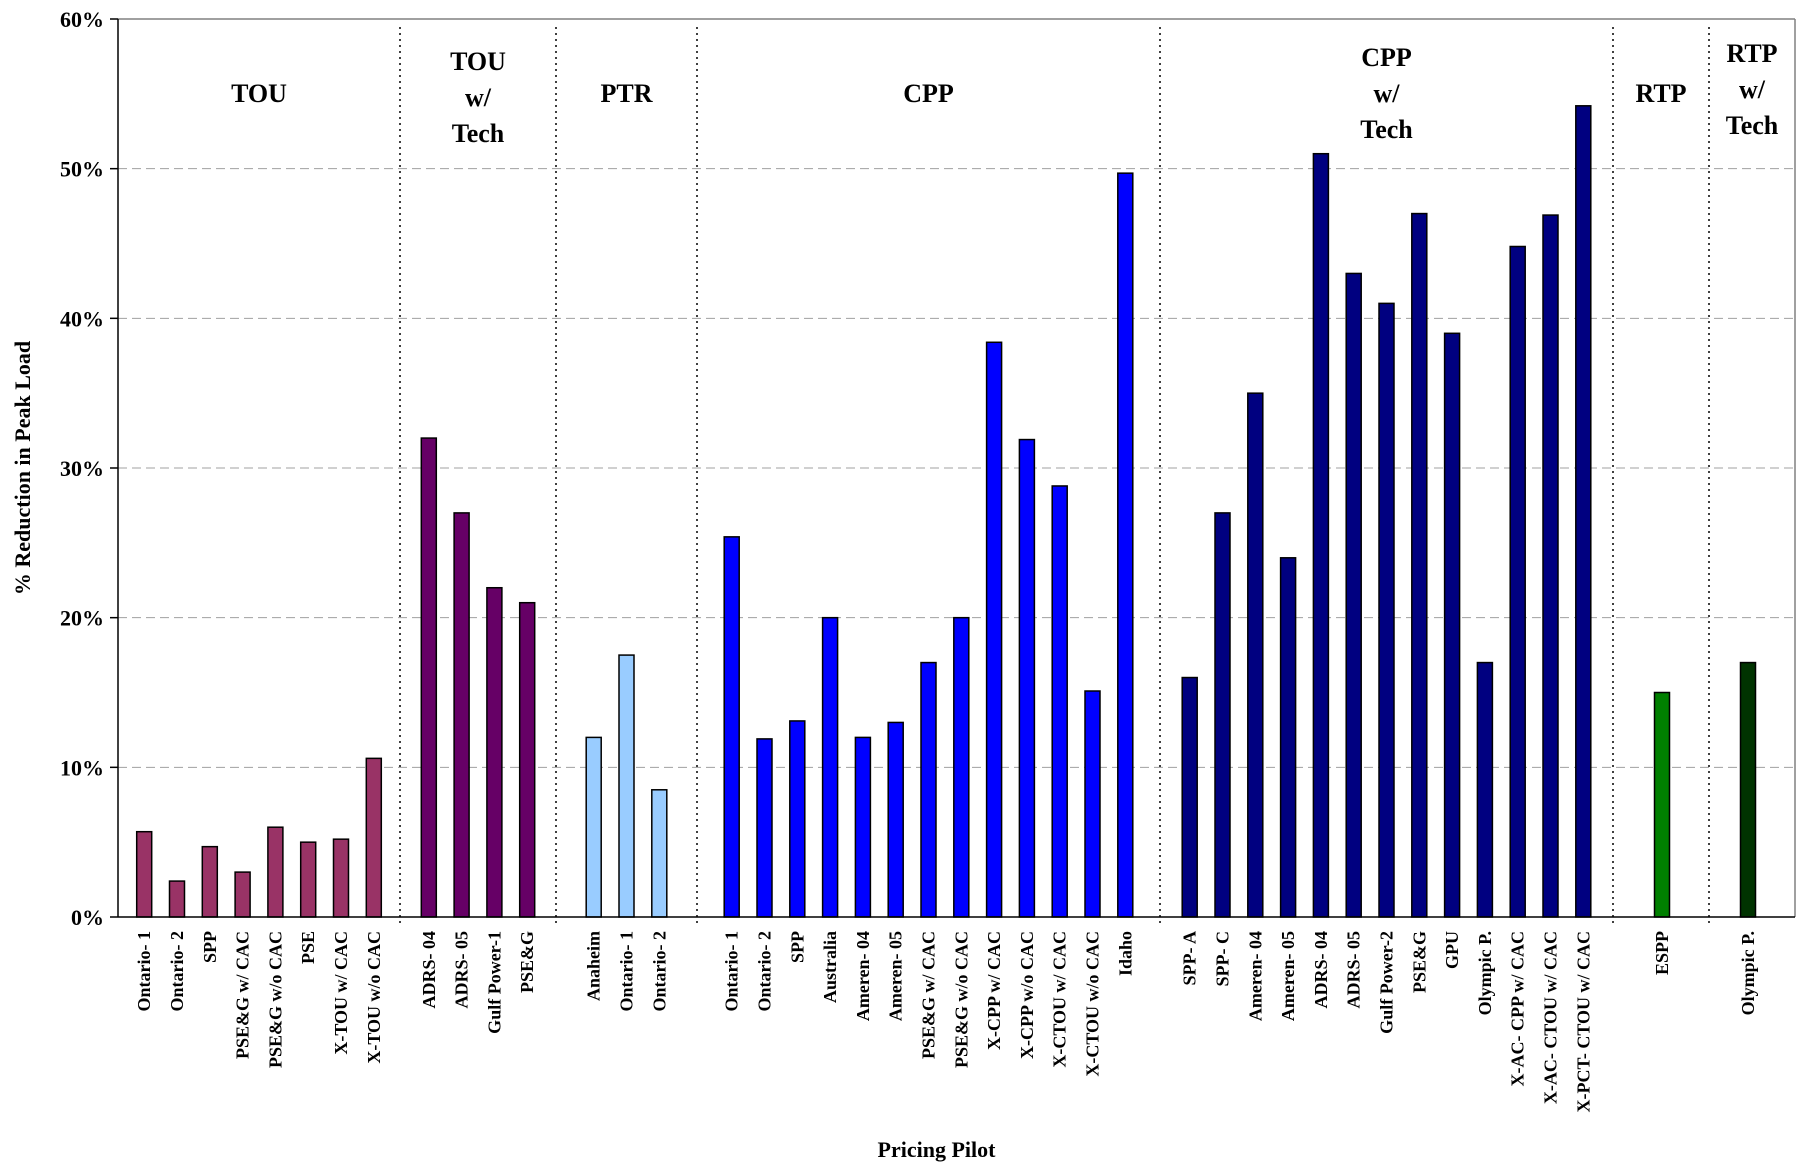 The height and width of the screenshot is (1167, 1800). What do you see at coordinates (1027, 995) in the screenshot?
I see `x-tick-label: X-CPP w/o CAC` at bounding box center [1027, 995].